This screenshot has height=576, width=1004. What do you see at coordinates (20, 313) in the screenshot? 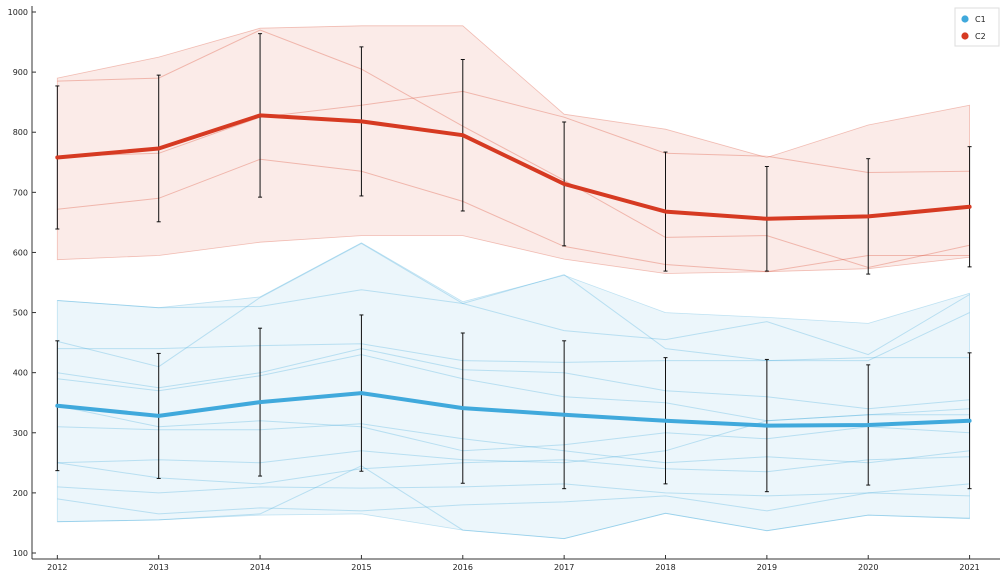
I see `y-tick-label-500: 500` at bounding box center [20, 313].